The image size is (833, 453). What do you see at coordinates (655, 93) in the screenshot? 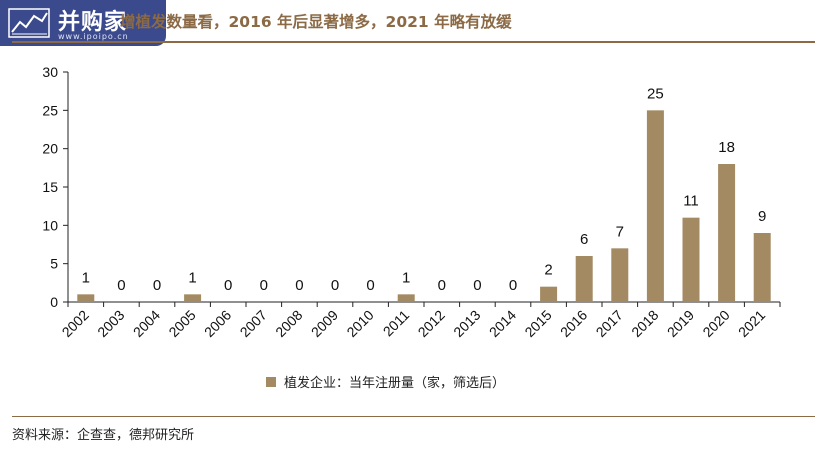
I see `data-label: 25` at bounding box center [655, 93].